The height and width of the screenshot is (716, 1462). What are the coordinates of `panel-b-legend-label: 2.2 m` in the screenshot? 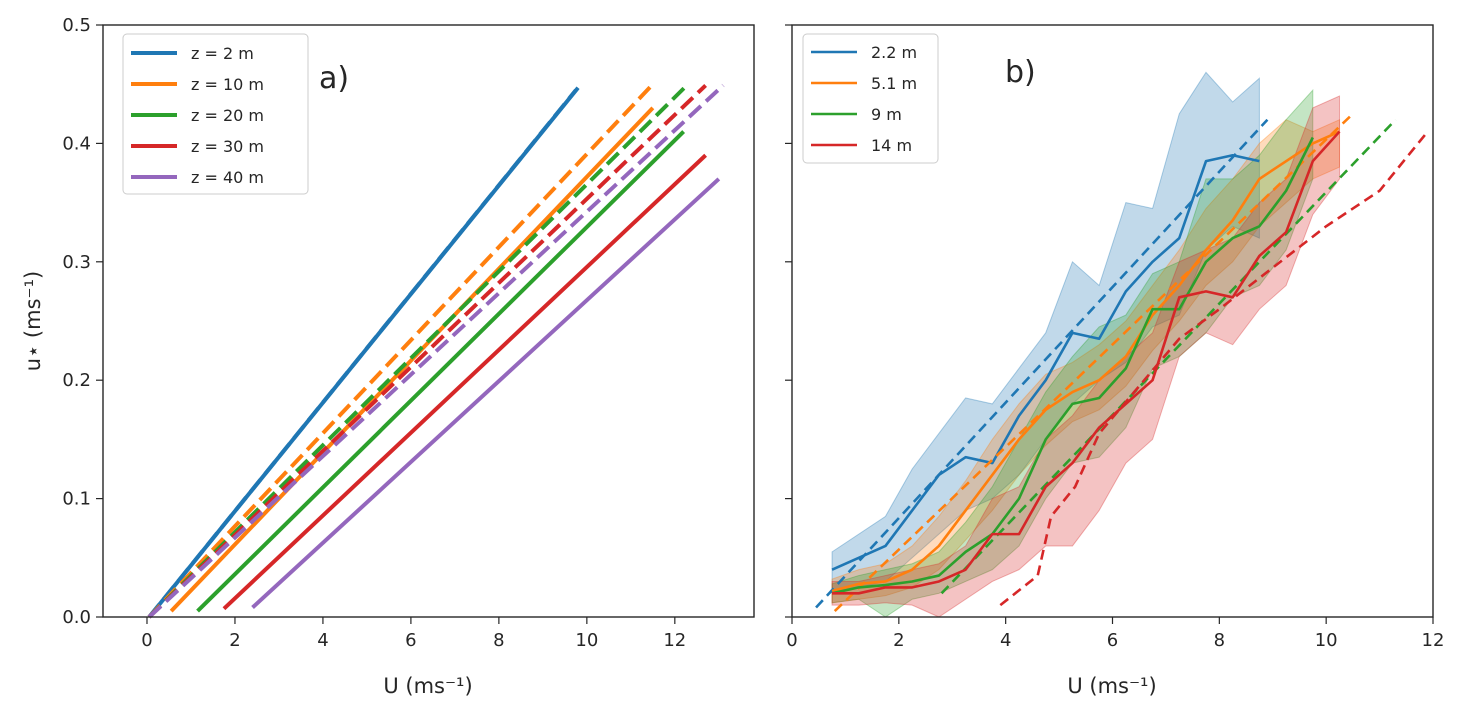 It's located at (894, 52).